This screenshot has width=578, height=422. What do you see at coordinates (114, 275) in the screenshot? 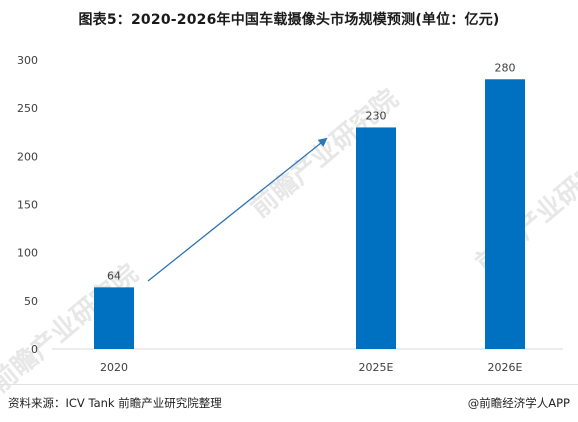
I see `data-label: 64` at bounding box center [114, 275].